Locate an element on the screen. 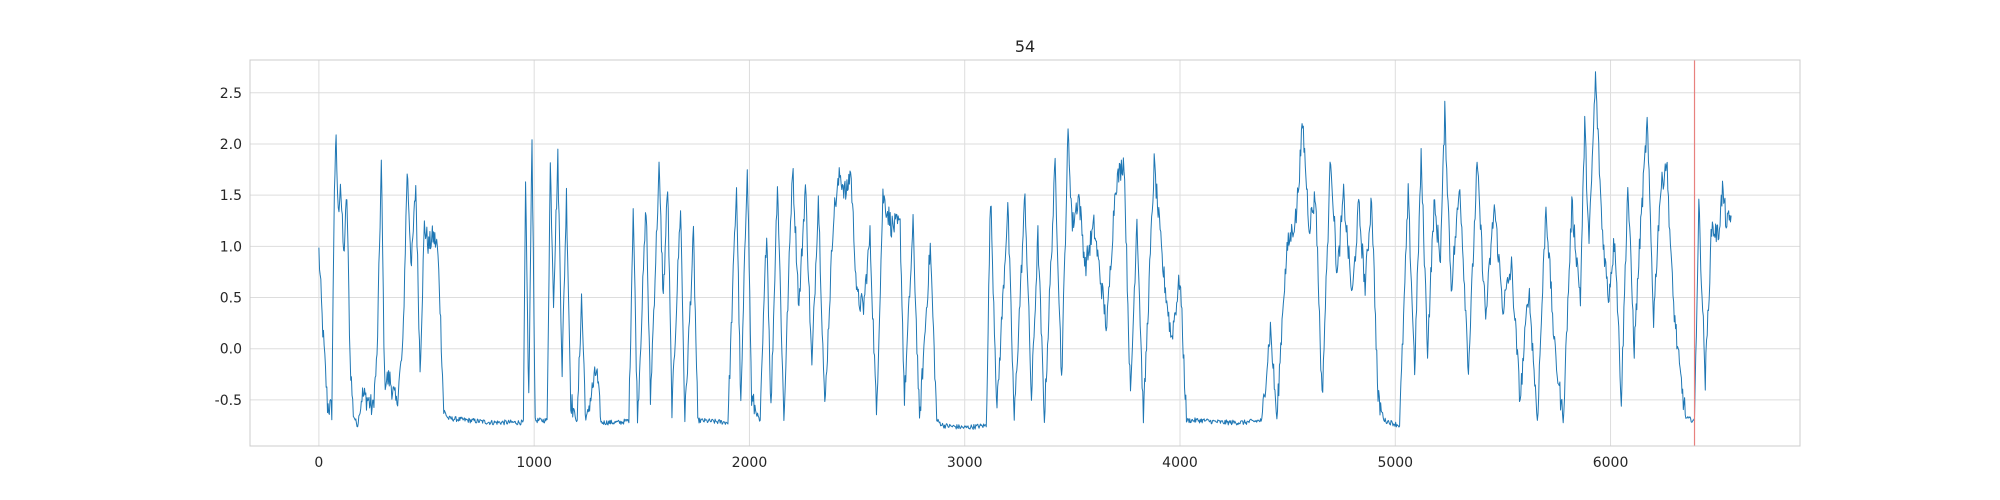  x-tick-label: 3000 is located at coordinates (965, 463).